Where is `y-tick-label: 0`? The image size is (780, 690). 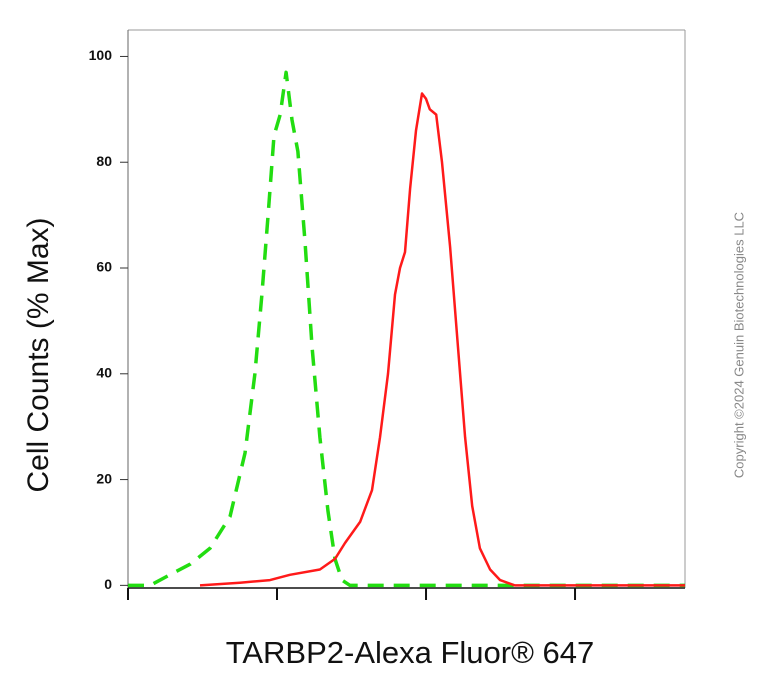
y-tick-label: 0 is located at coordinates (108, 584).